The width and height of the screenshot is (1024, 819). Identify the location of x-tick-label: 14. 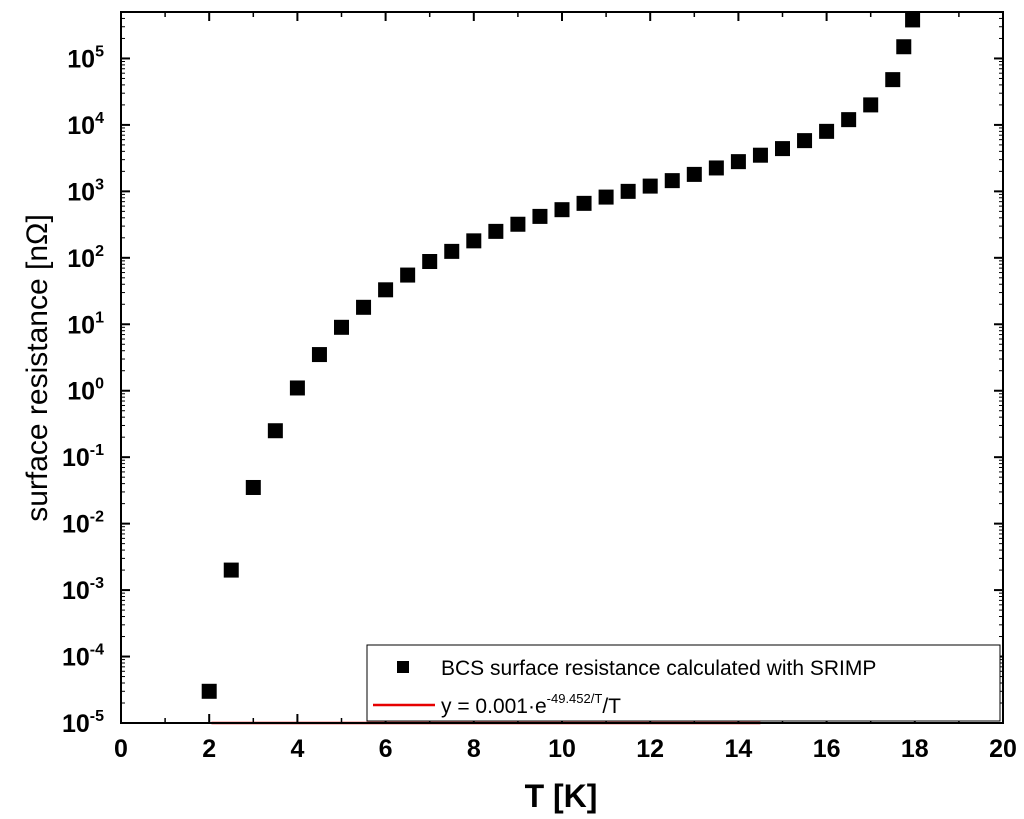
(738, 749).